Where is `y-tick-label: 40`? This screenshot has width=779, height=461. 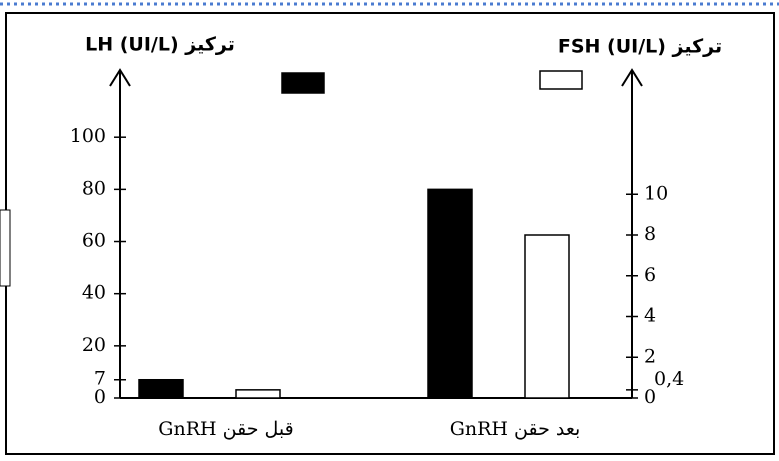 y-tick-label: 40 is located at coordinates (94, 293).